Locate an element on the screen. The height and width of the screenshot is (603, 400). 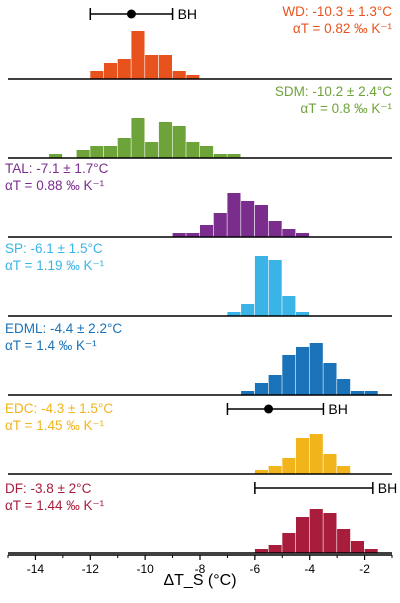
panel-label-tal-line1: TAL: -7.1 ± 1.7°C is located at coordinates (57, 168).